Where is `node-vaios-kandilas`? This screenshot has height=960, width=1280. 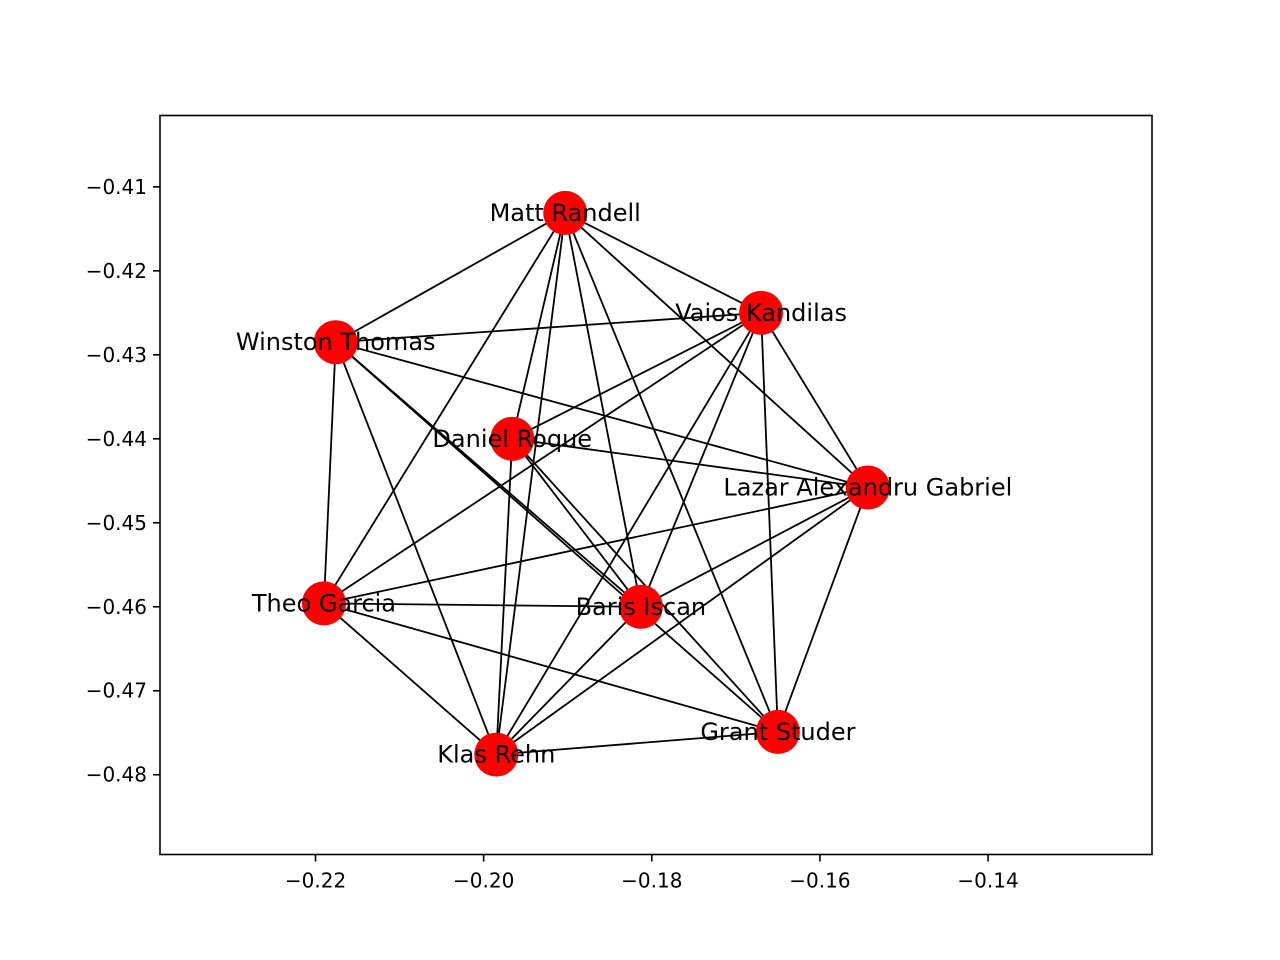
node-vaios-kandilas is located at coordinates (761, 312).